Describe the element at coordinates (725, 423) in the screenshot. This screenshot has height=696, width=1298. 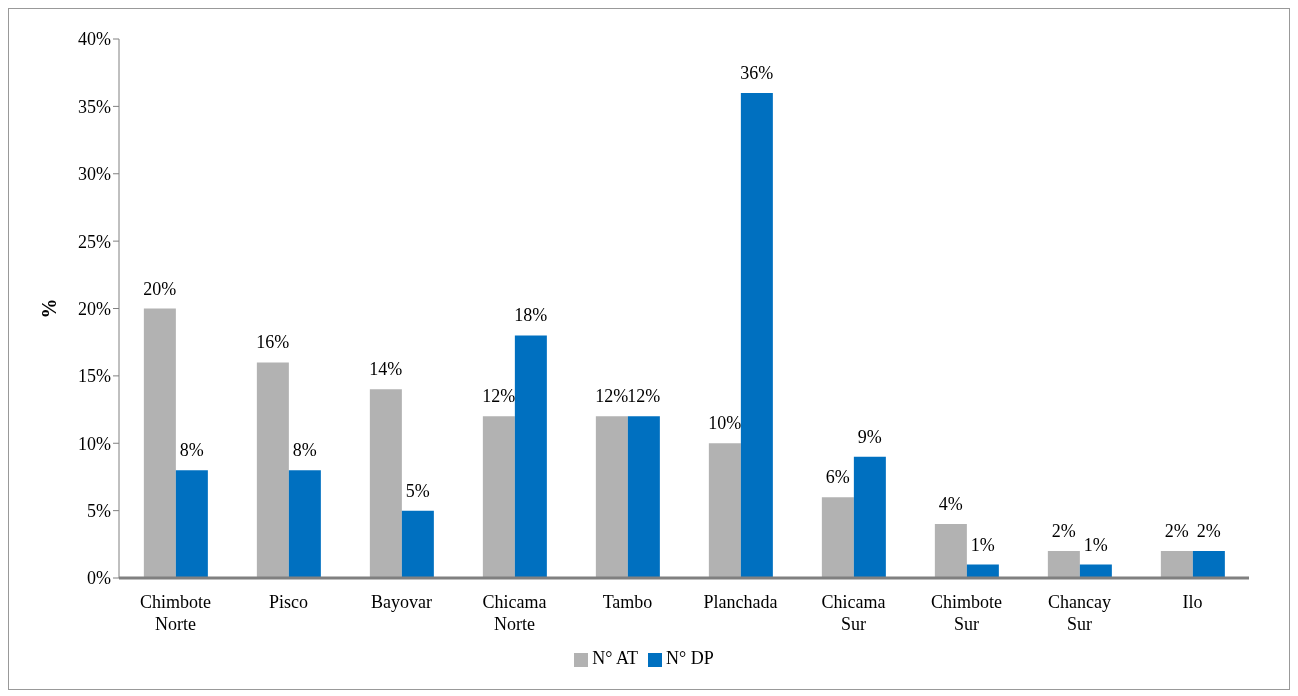
I see `data-label: 10%` at that location.